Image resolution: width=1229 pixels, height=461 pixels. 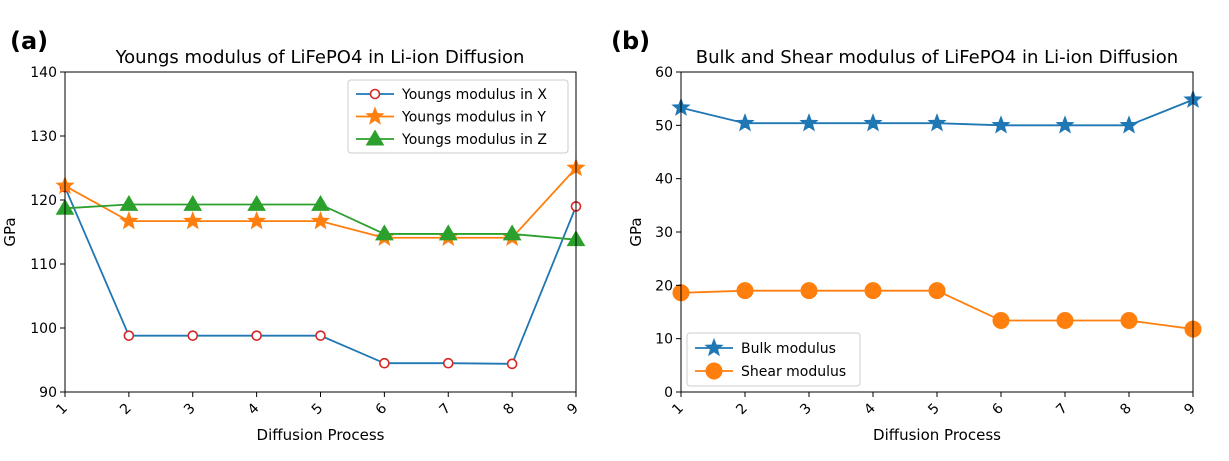 What do you see at coordinates (664, 73) in the screenshot?
I see `y-tick-label: 60` at bounding box center [664, 73].